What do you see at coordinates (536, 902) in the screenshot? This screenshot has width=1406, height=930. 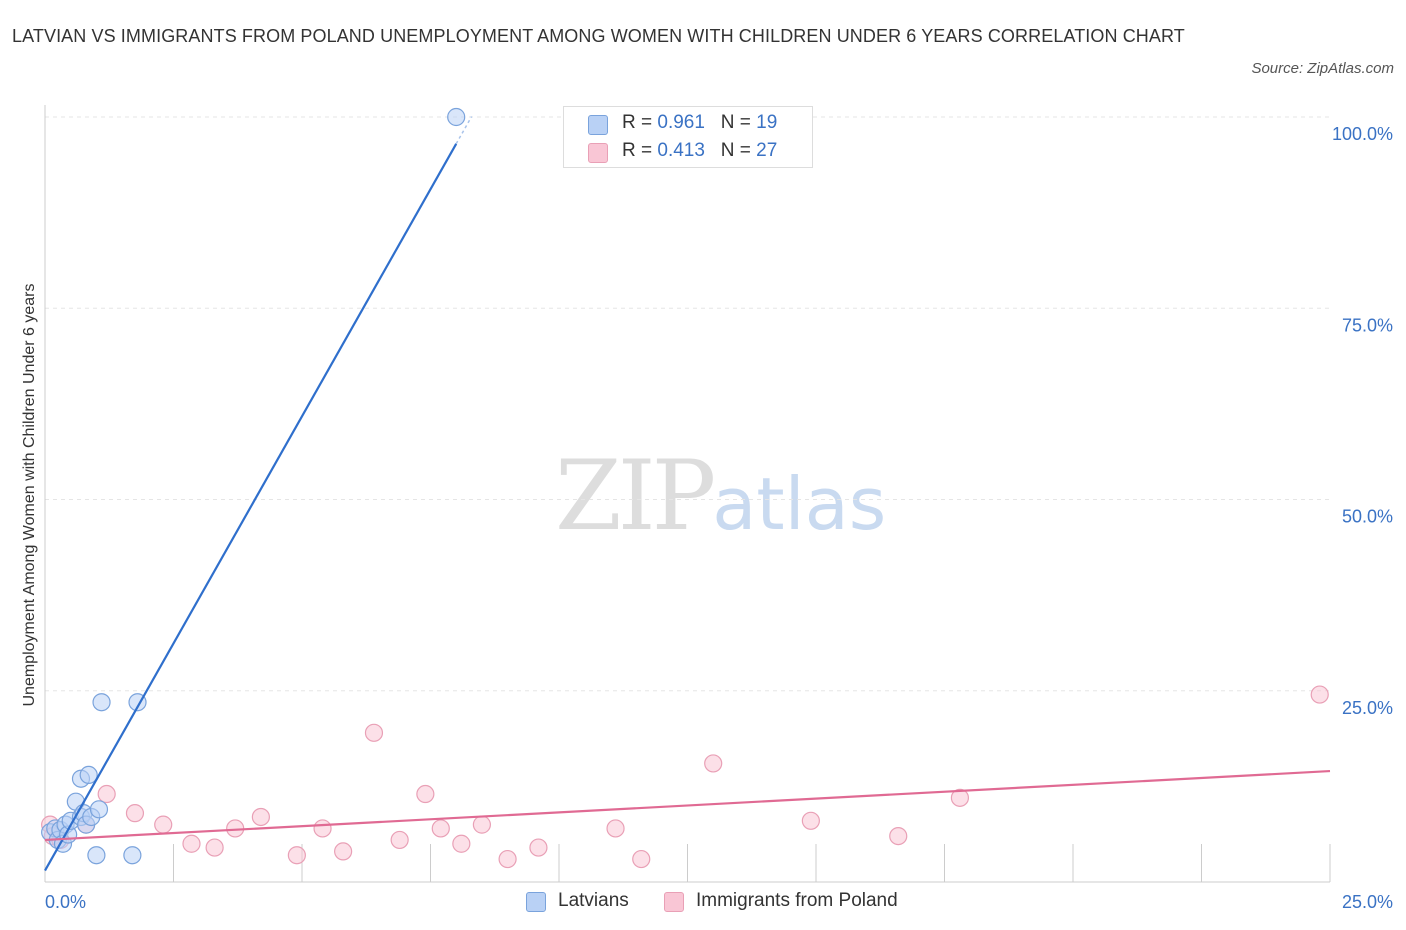 I see `series-legend-swatch-latvians` at bounding box center [536, 902].